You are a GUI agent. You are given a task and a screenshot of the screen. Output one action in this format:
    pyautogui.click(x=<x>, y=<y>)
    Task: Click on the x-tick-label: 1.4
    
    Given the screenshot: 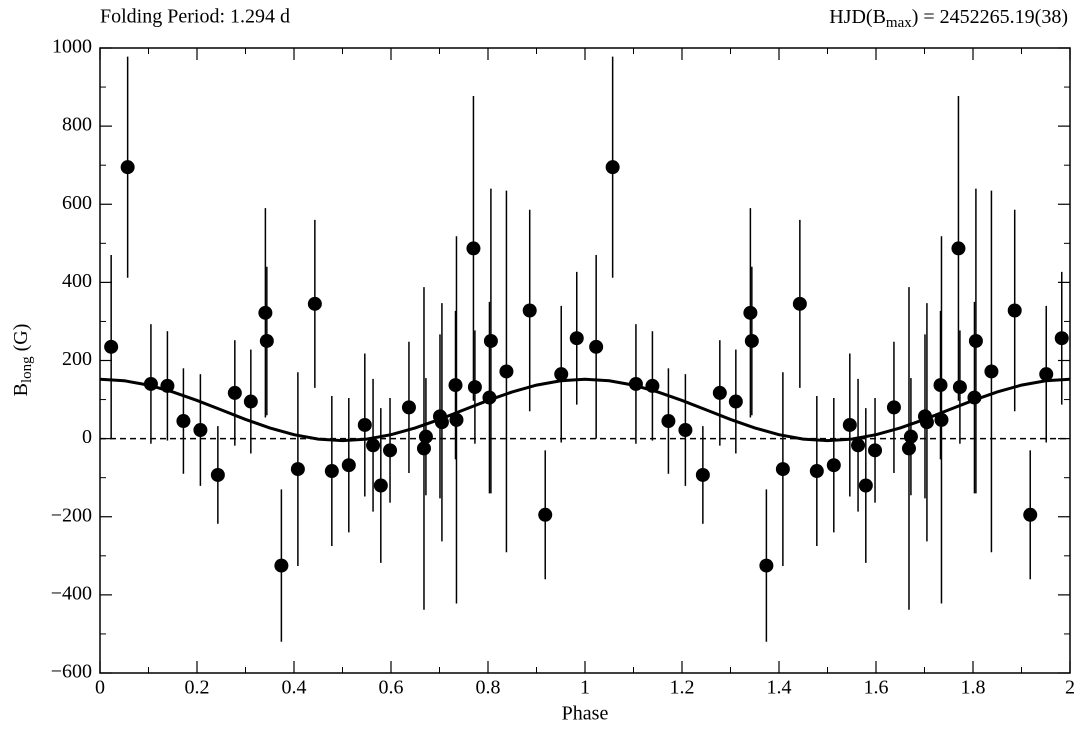 What is the action you would take?
    pyautogui.click(x=779, y=688)
    